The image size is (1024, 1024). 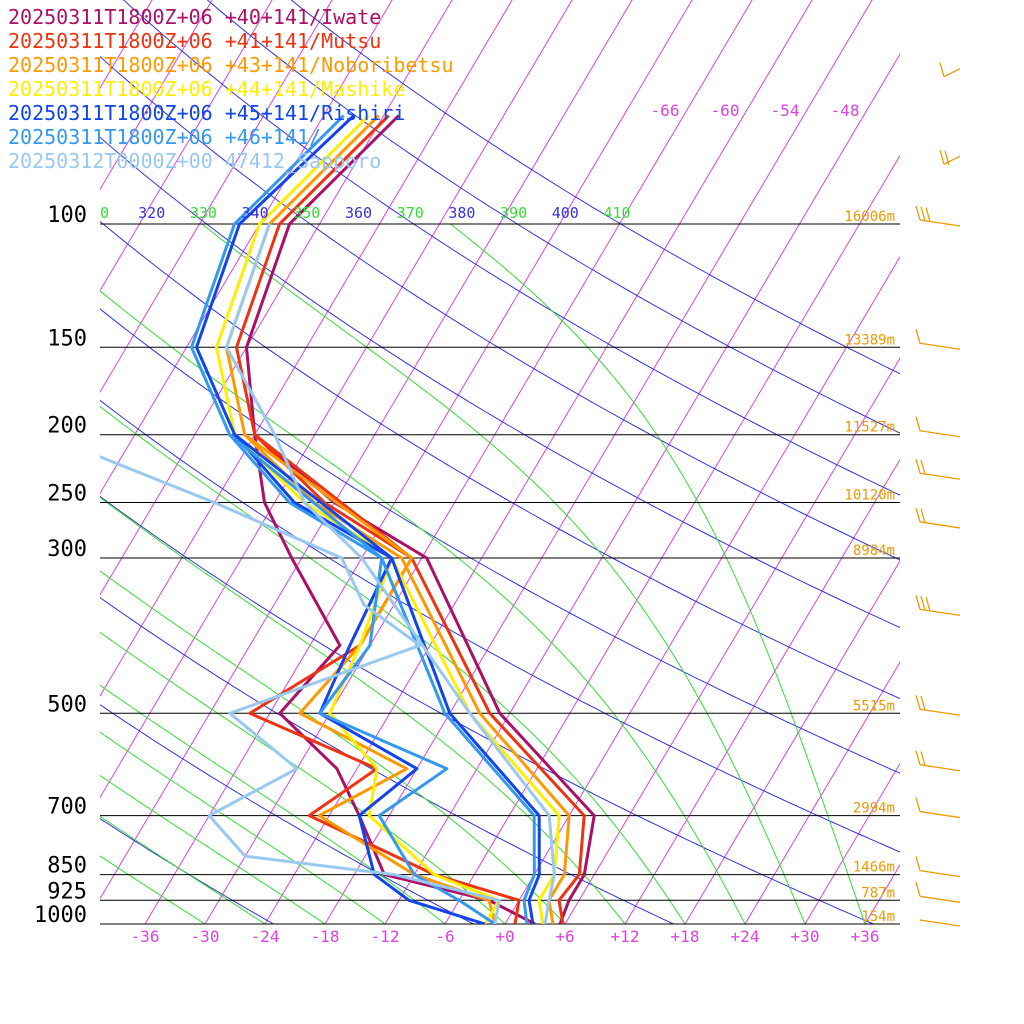 I want to click on height-label: 11527m, so click(x=869, y=428).